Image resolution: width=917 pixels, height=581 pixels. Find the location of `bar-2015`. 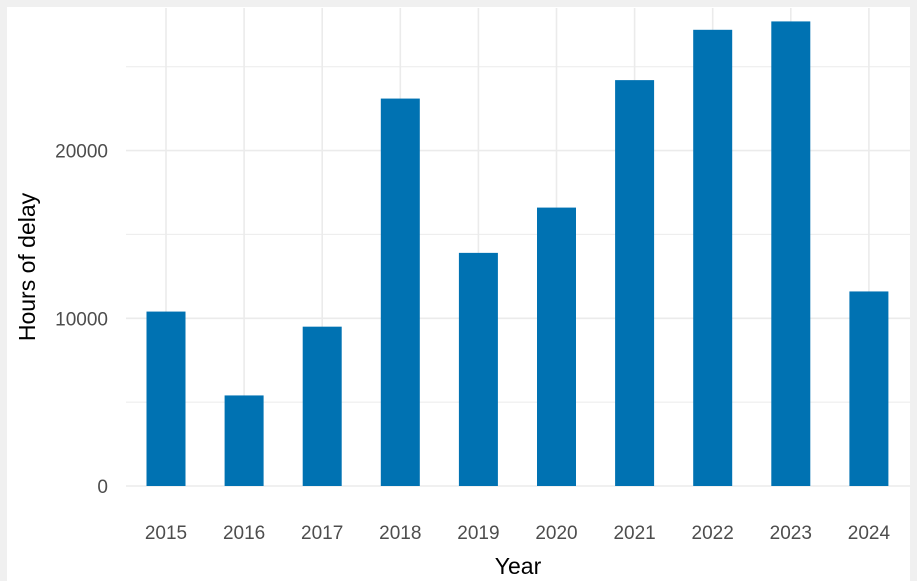

bar-2015 is located at coordinates (166, 398).